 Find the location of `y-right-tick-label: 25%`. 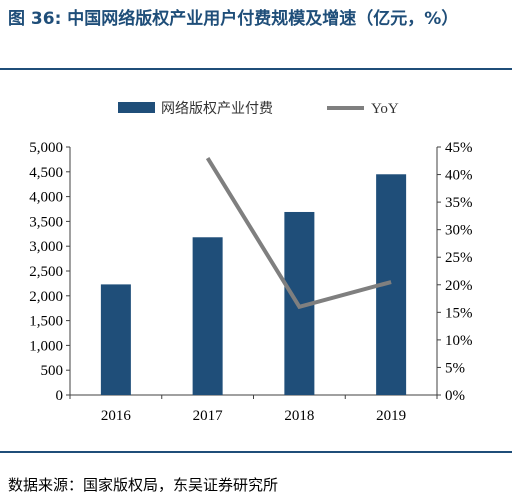

y-right-tick-label: 25% is located at coordinates (459, 258).